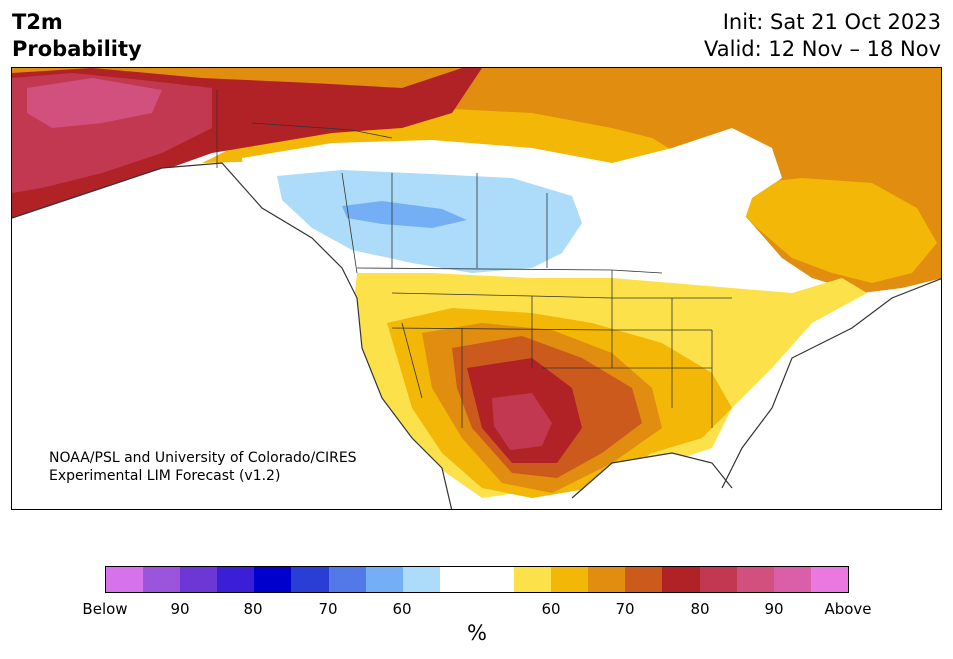 Image resolution: width=953 pixels, height=659 pixels. I want to click on region-hudson-neutral, so click(697, 200).